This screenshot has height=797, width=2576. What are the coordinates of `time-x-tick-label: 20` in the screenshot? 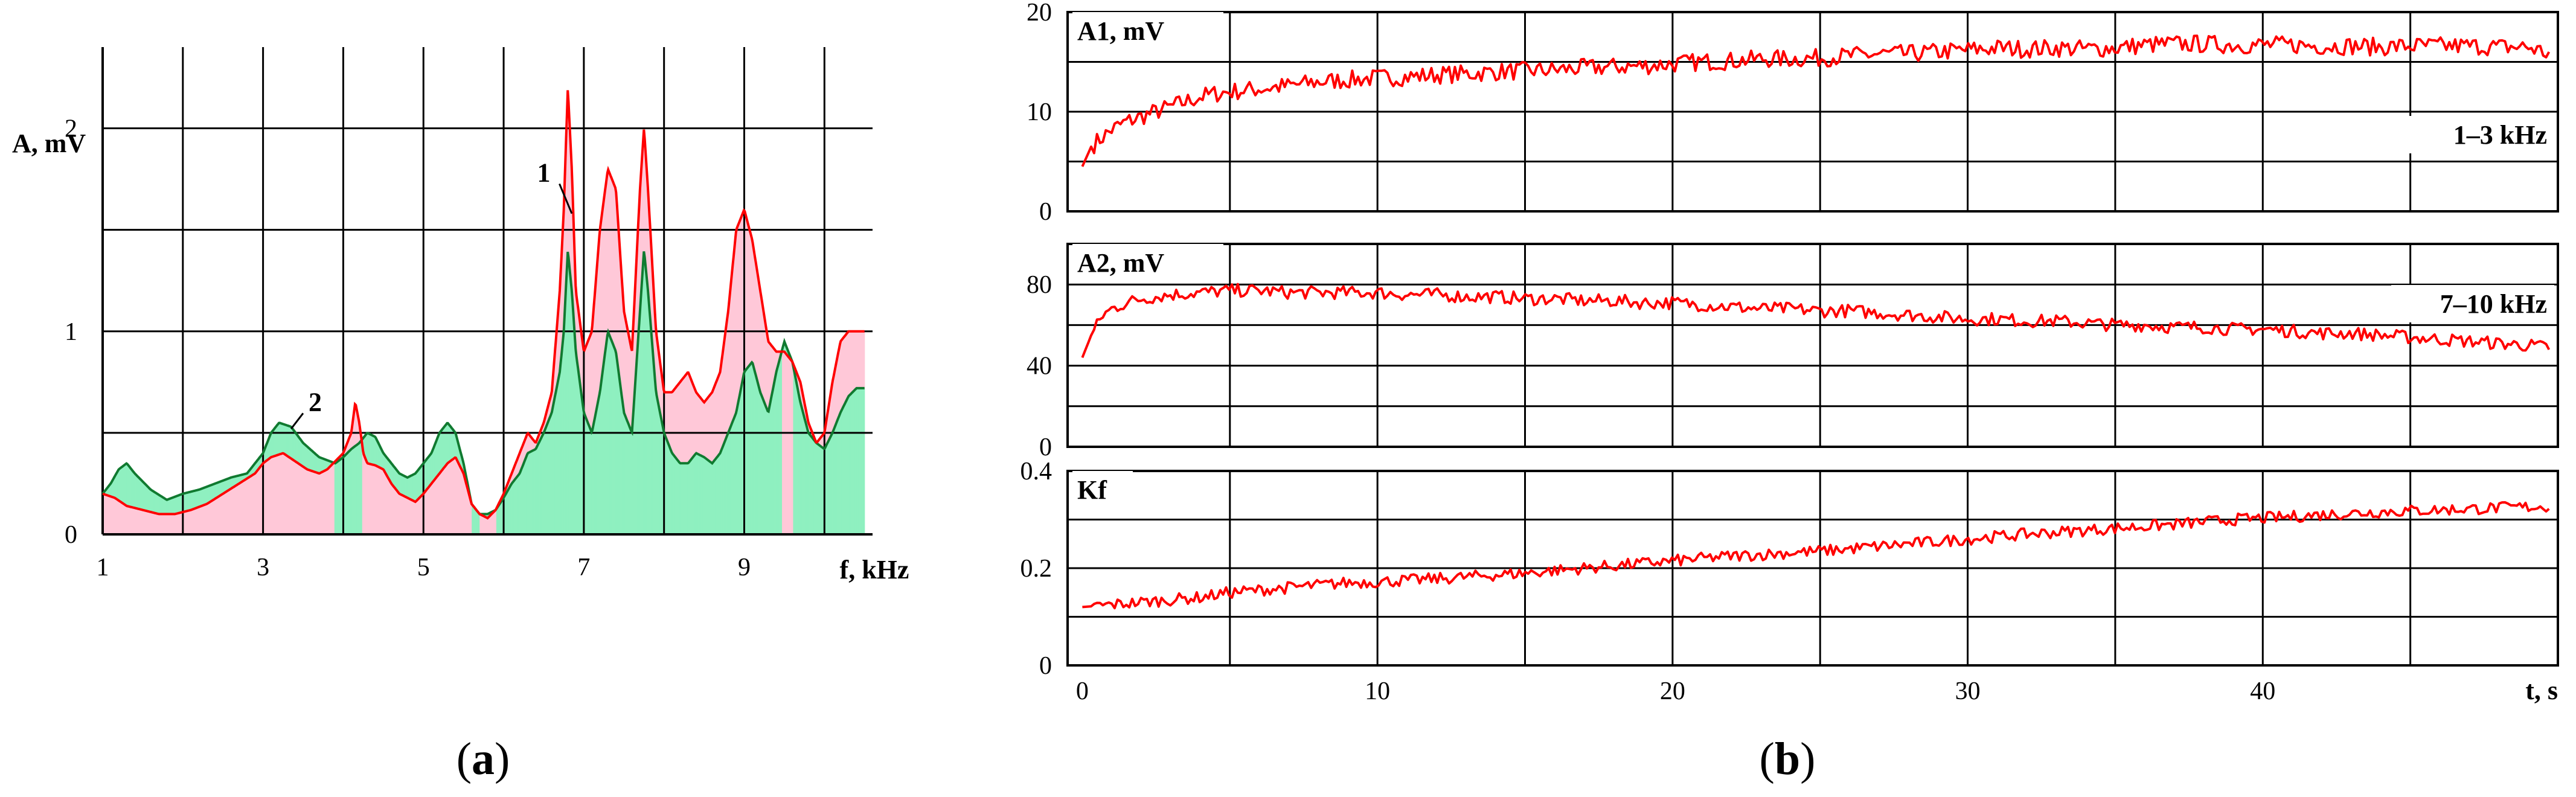 It's located at (1672, 691).